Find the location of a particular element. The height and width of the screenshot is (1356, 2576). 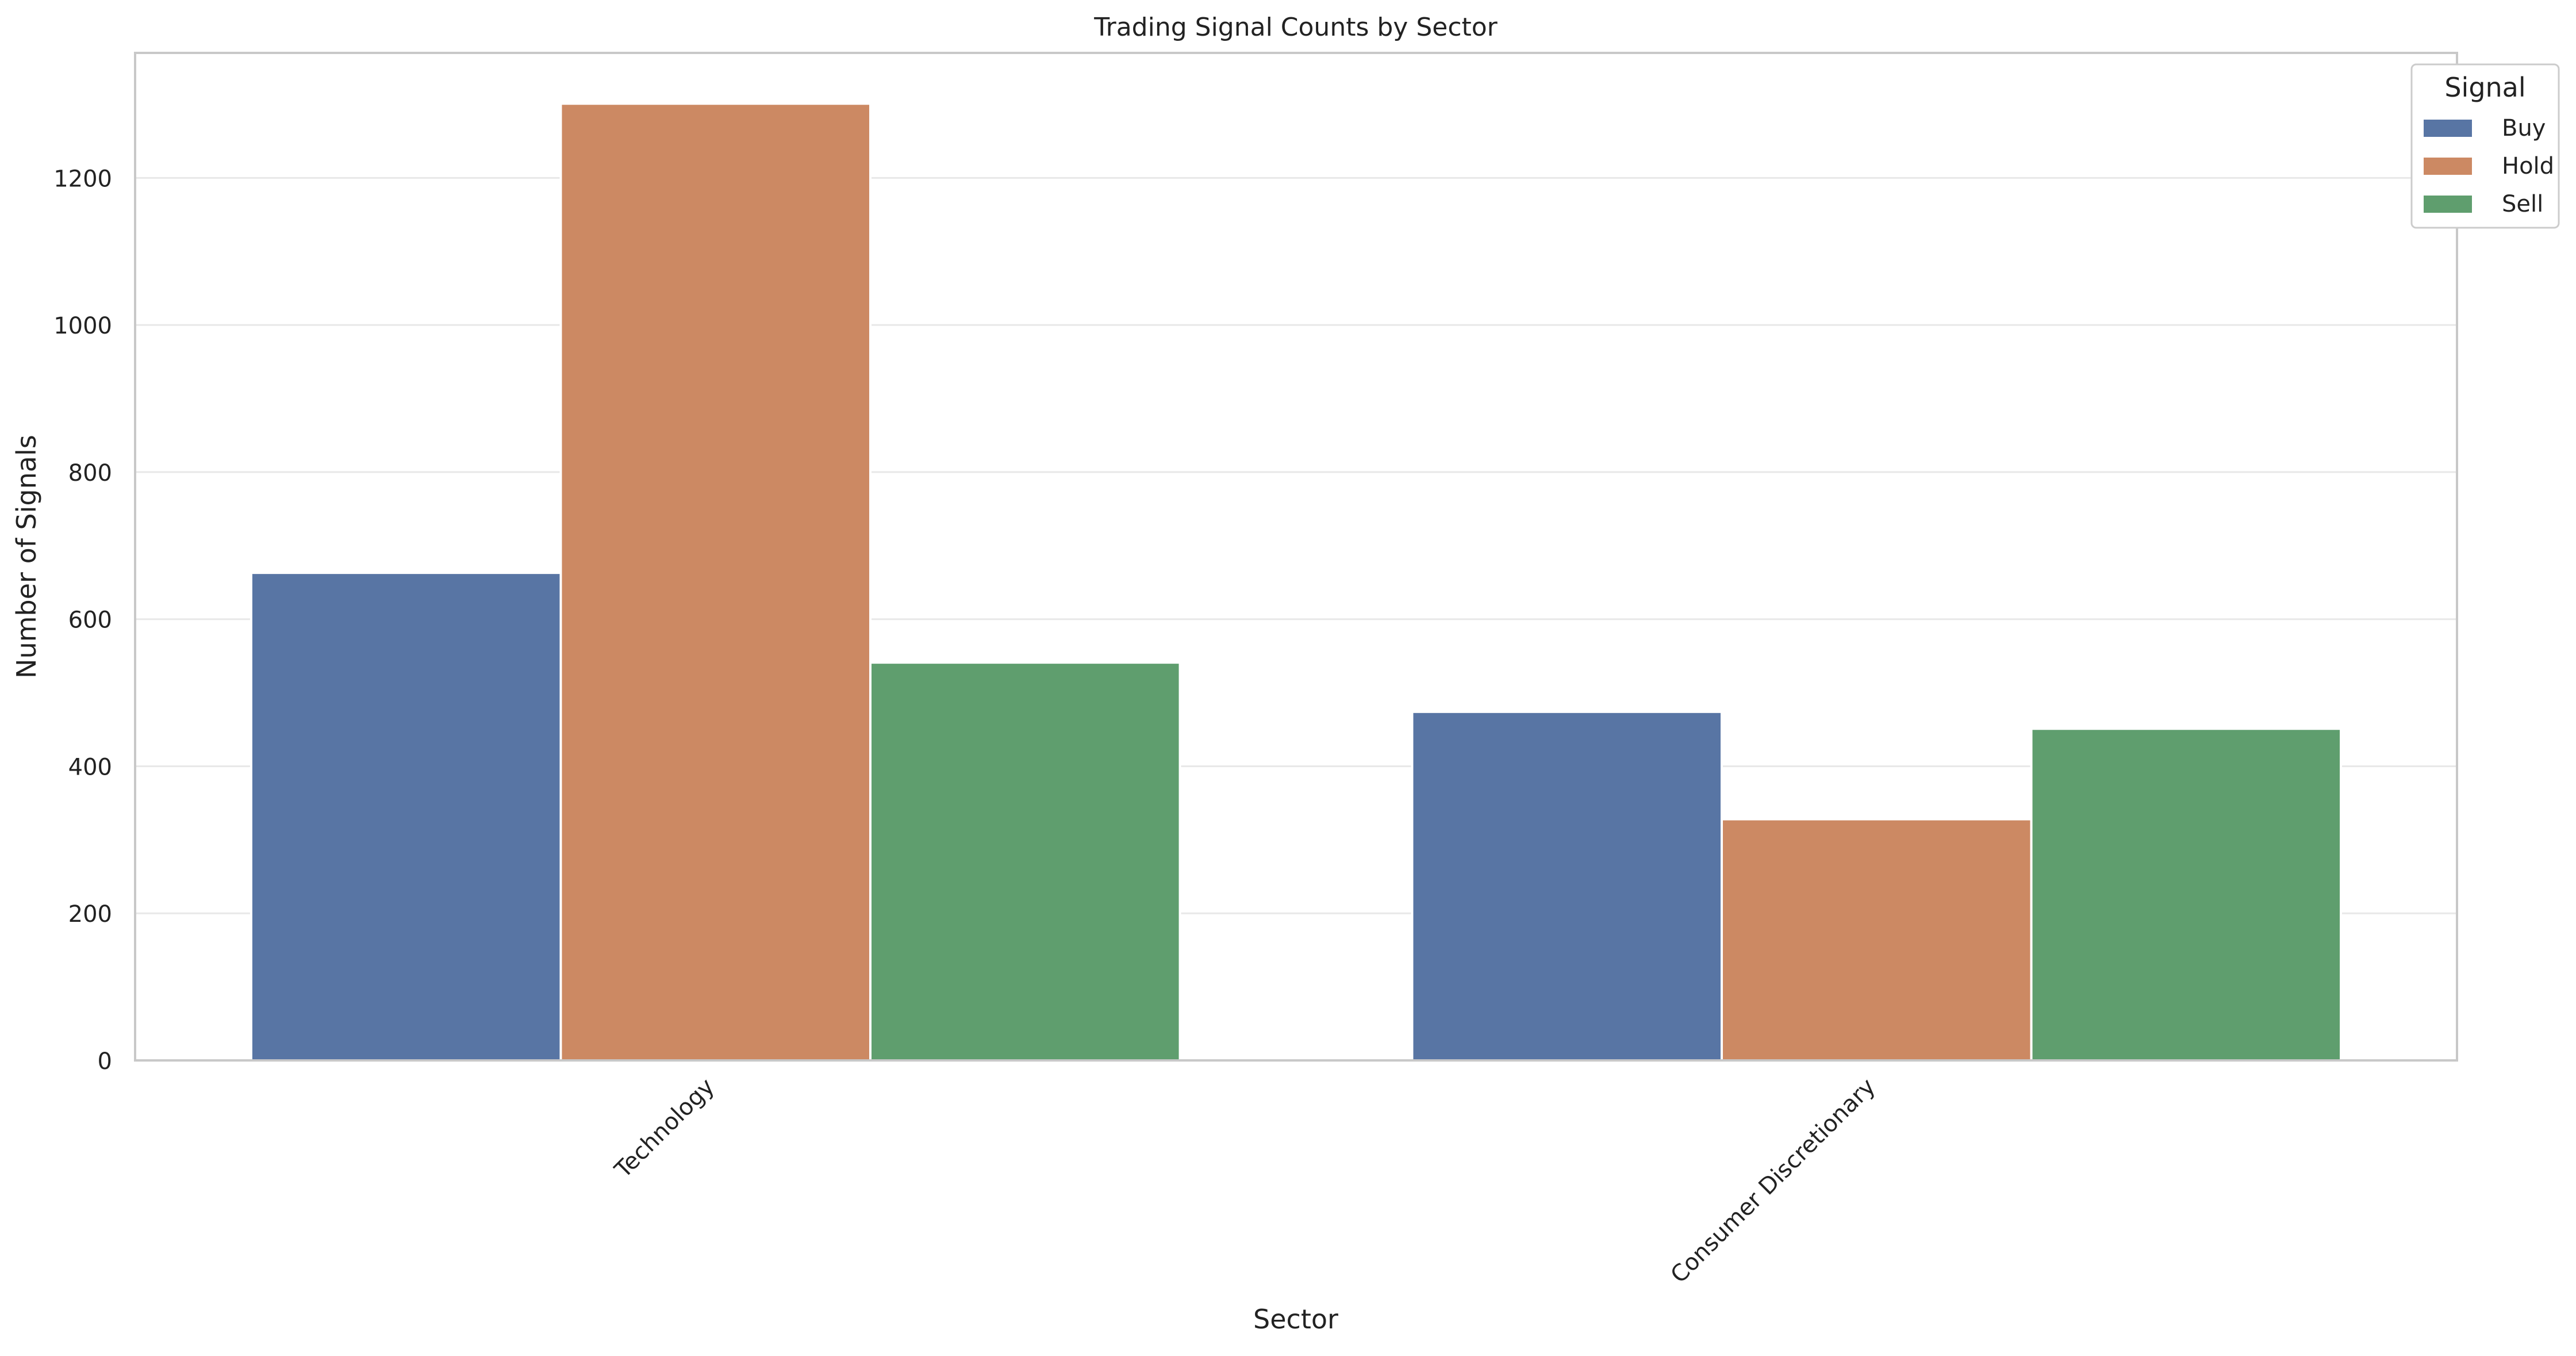

x-axis-label: Sector is located at coordinates (1295, 1319).